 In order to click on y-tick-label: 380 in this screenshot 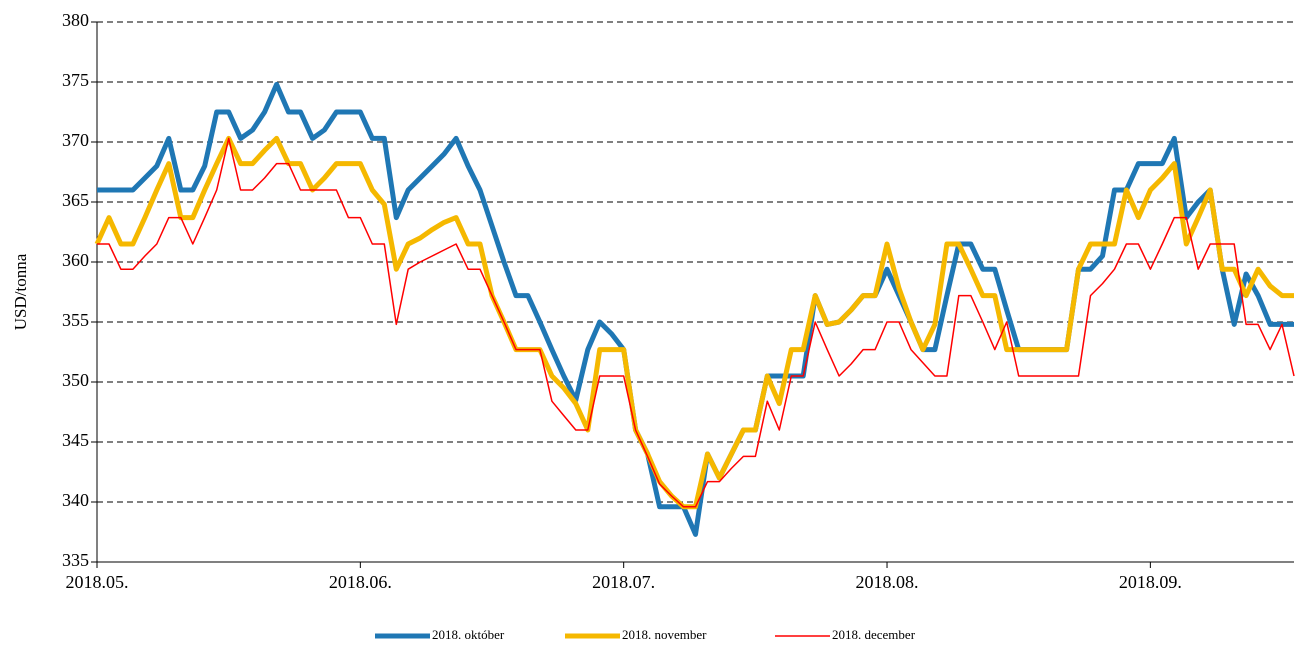, I will do `click(75, 20)`.